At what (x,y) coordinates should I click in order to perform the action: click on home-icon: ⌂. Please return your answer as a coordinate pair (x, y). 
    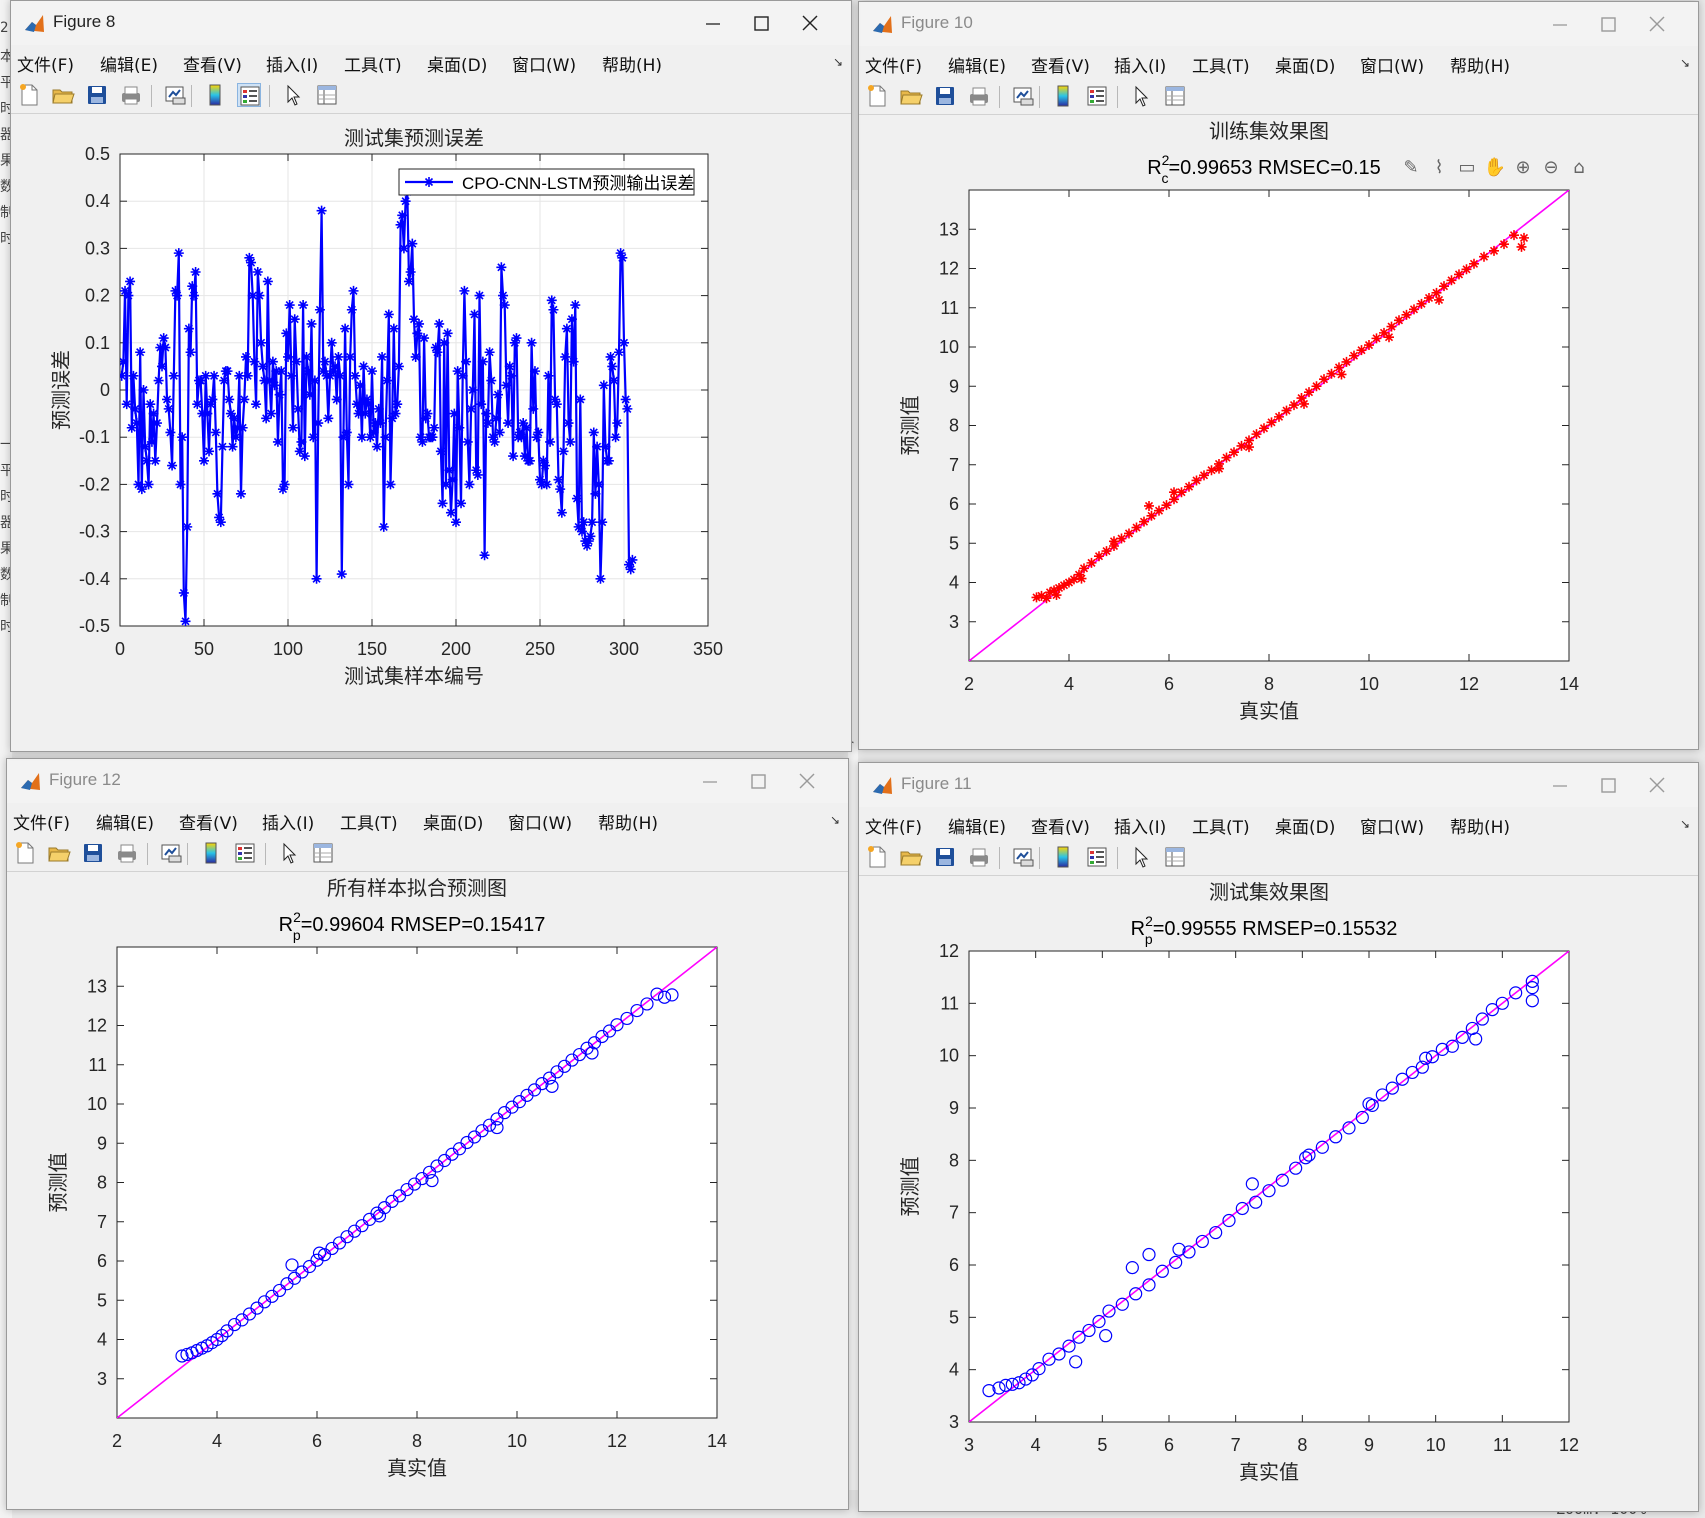
    Looking at the image, I should click on (1579, 167).